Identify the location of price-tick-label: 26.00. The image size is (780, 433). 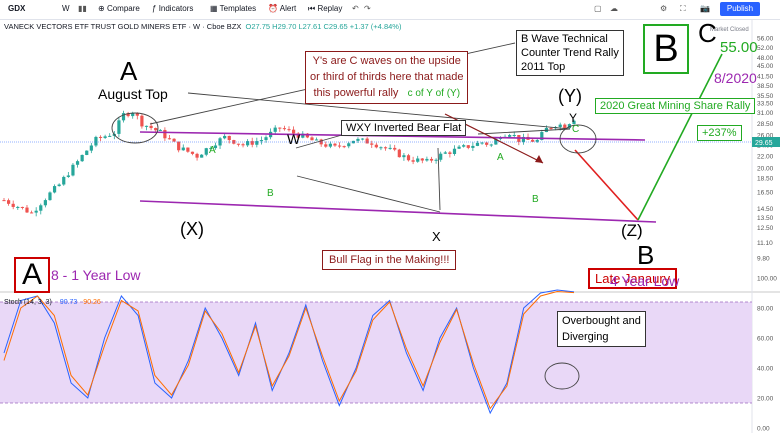
(765, 135).